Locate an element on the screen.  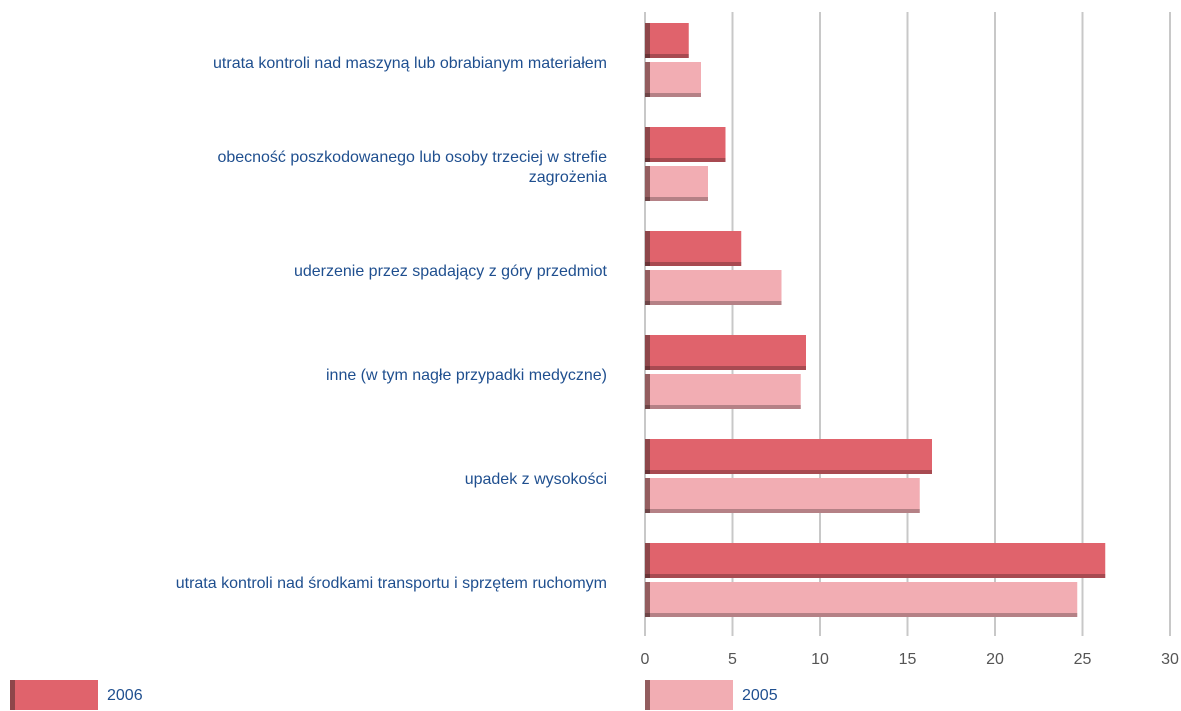
x-tick-label: 10 is located at coordinates (820, 659).